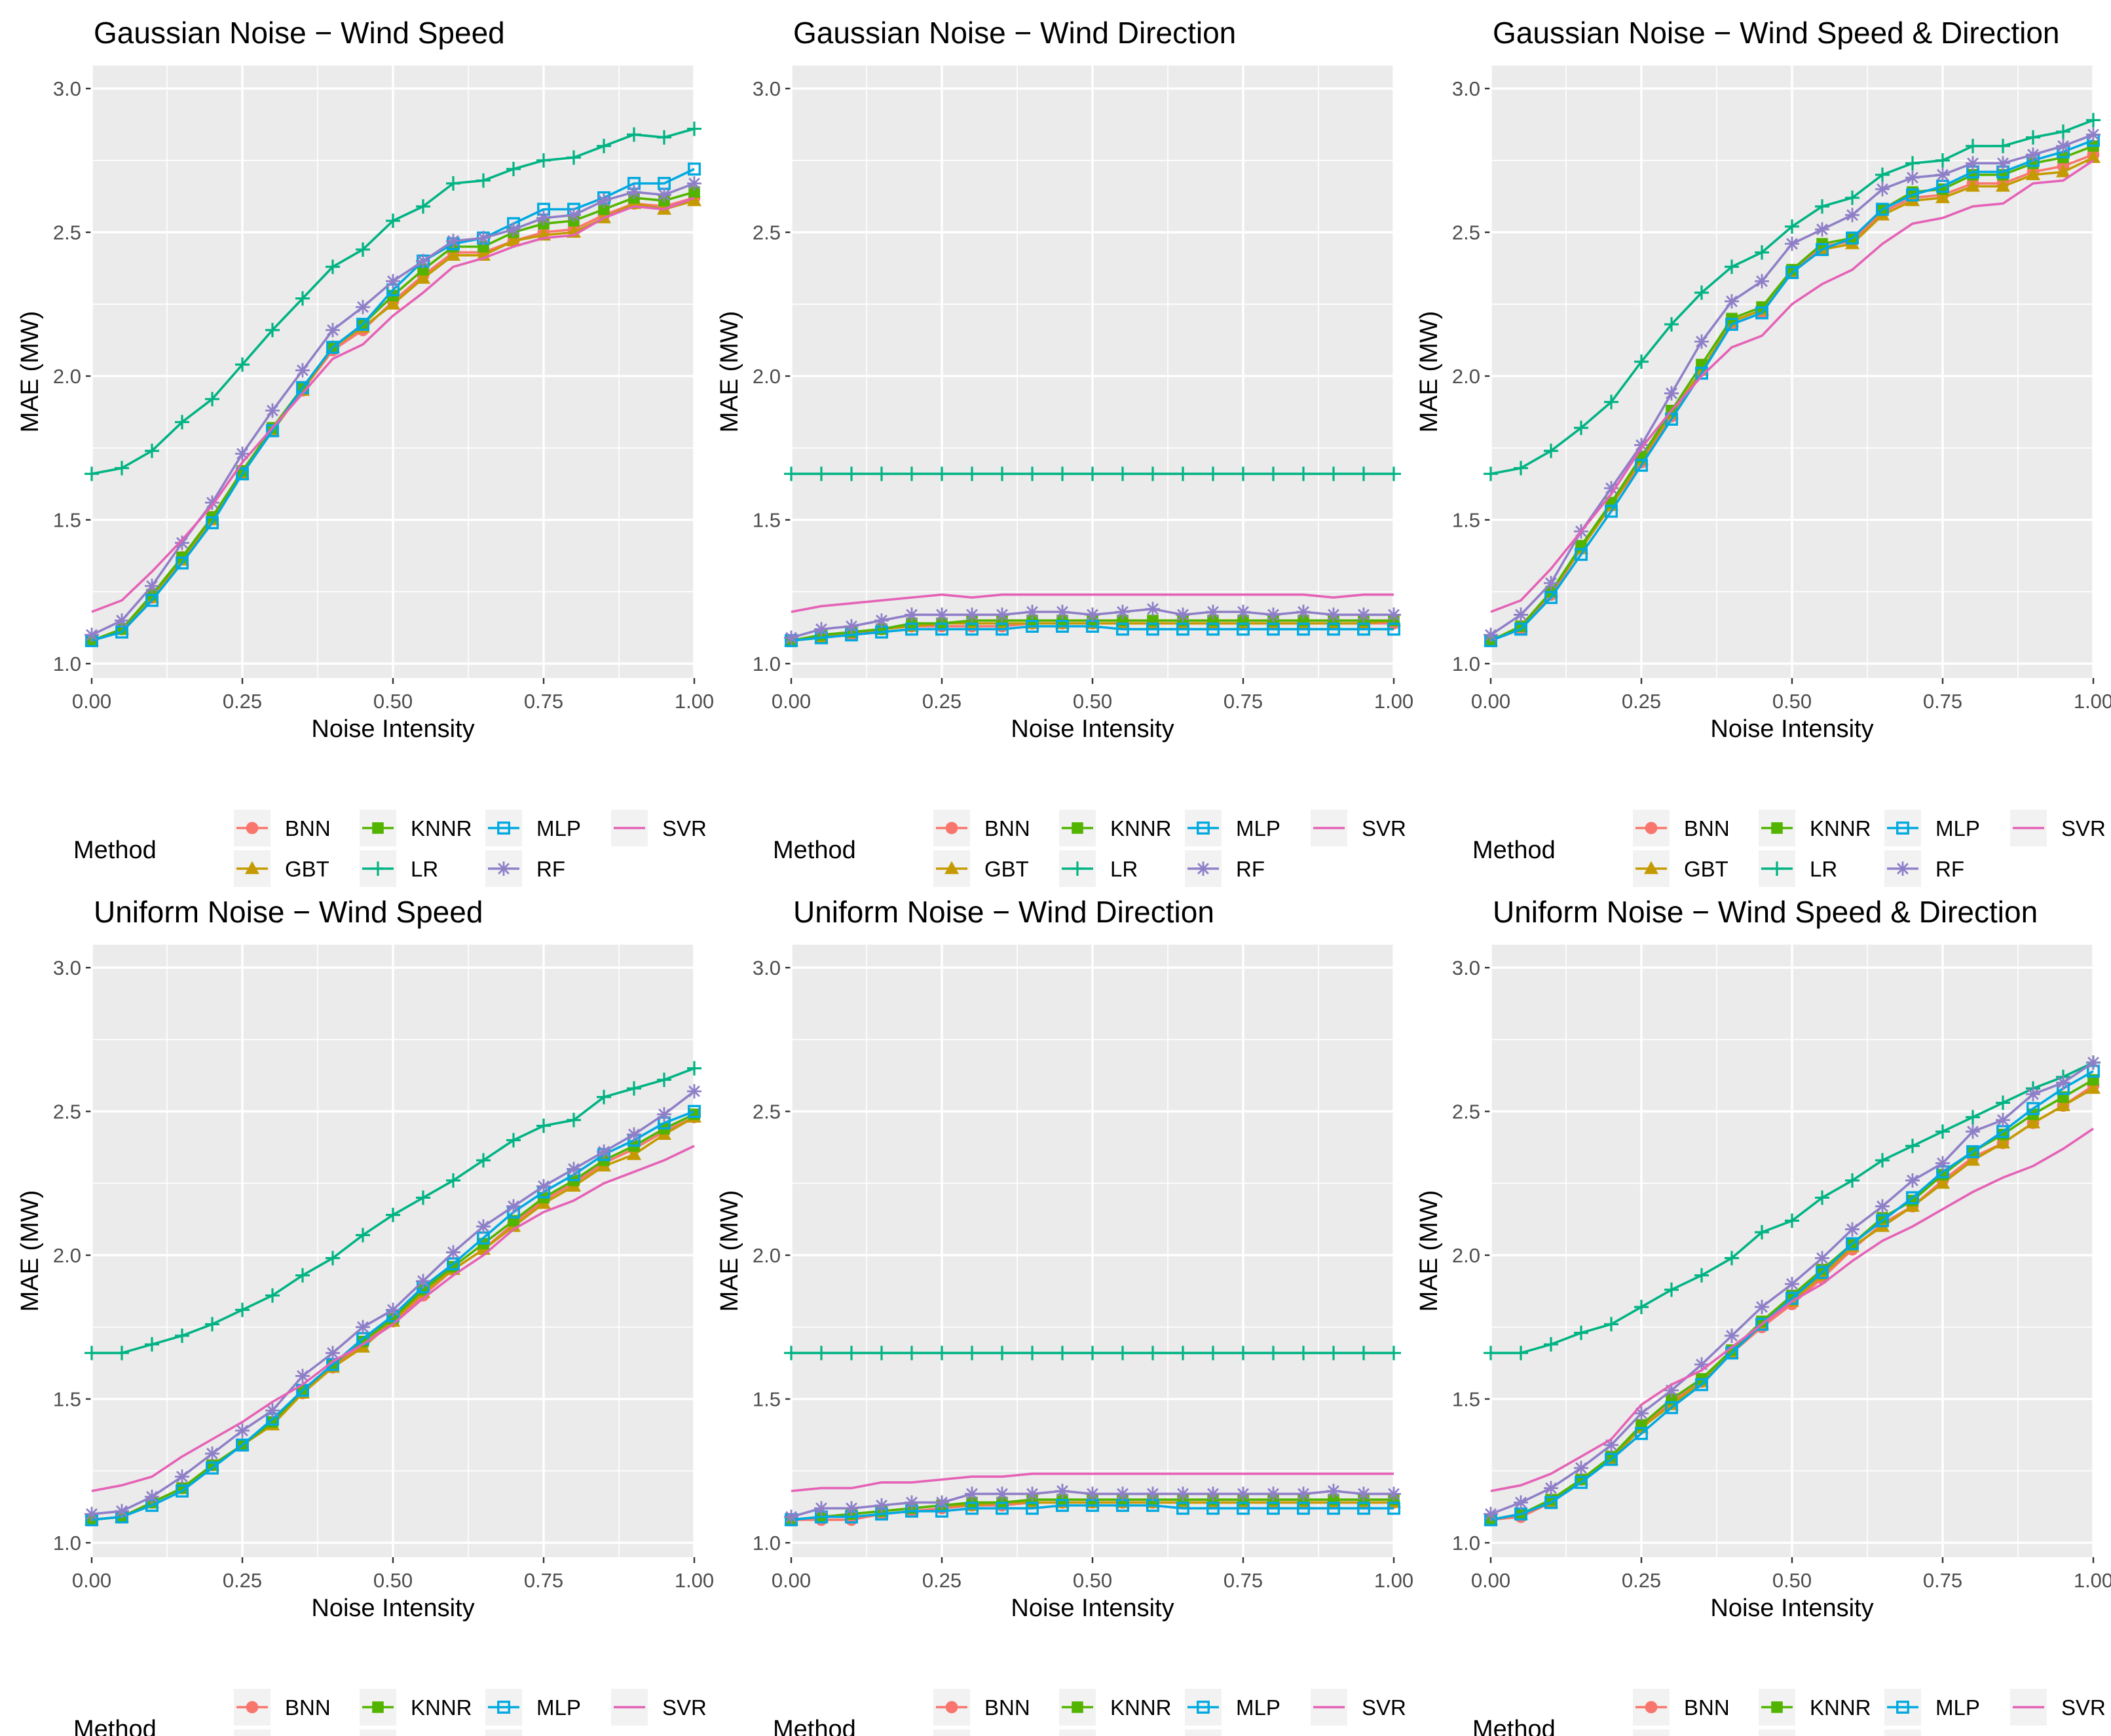 This screenshot has height=1736, width=2111. Describe the element at coordinates (393, 701) in the screenshot. I see `x-tick-label: 0.50` at that location.